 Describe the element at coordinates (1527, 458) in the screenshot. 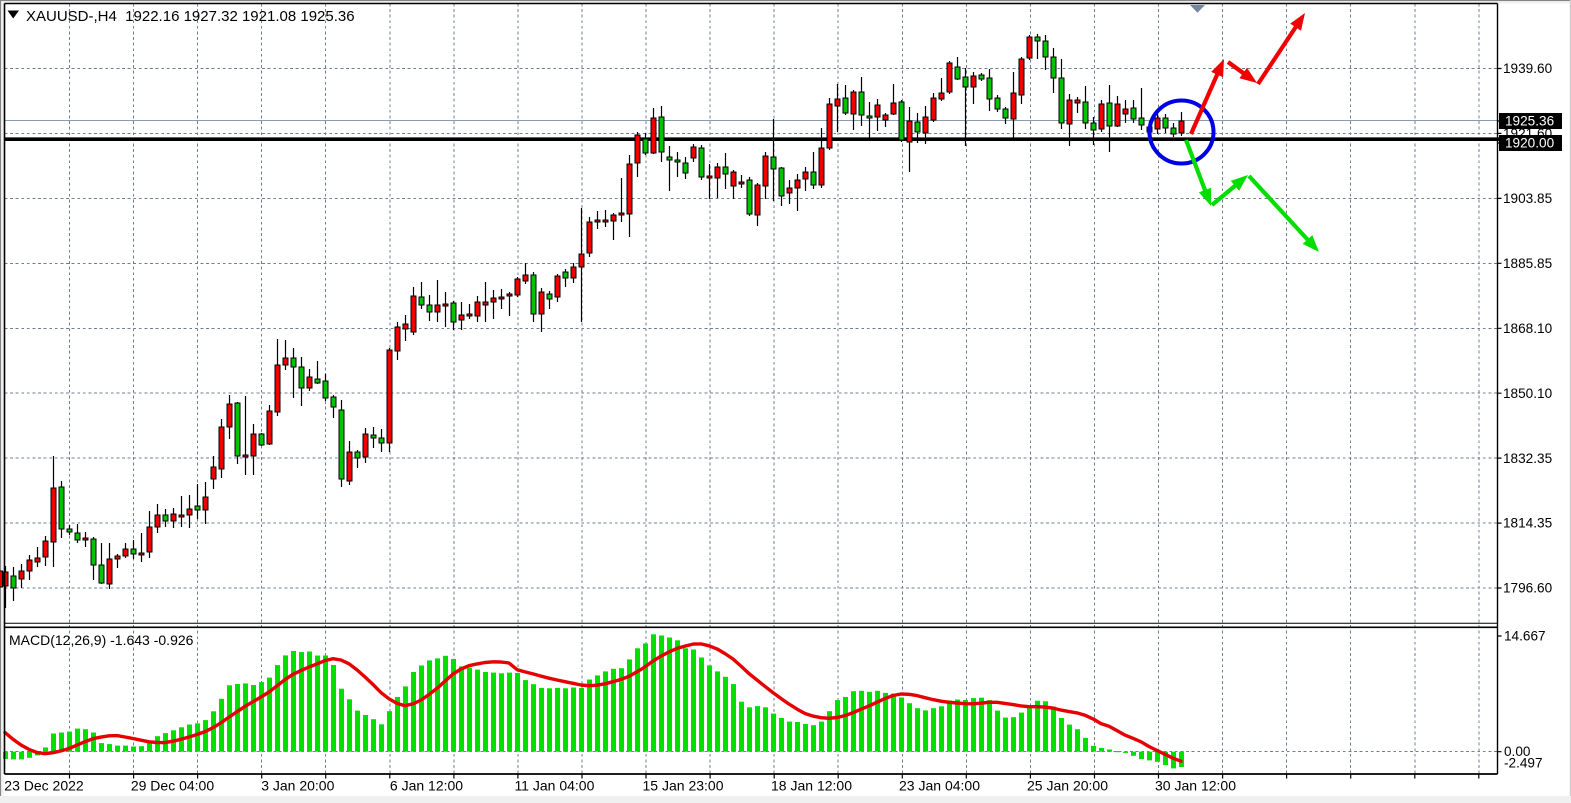

I see `svg-text: 1832.35` at that location.